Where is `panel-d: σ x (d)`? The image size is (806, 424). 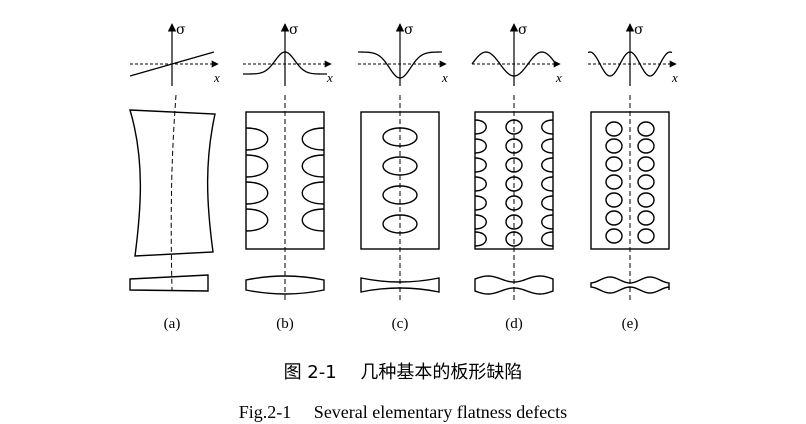 panel-d: σ x (d) is located at coordinates (516, 177).